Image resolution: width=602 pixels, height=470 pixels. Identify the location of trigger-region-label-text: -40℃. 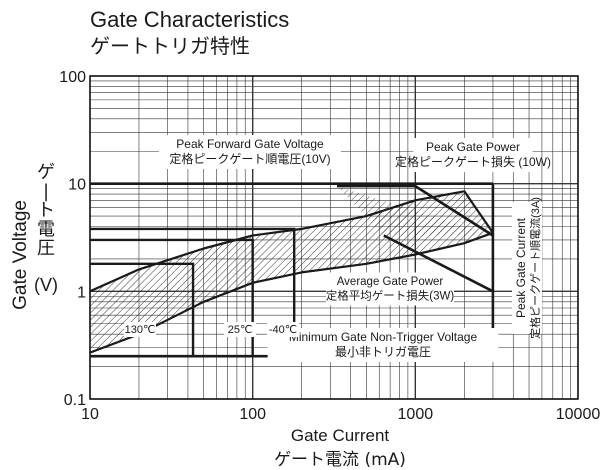
(283, 330).